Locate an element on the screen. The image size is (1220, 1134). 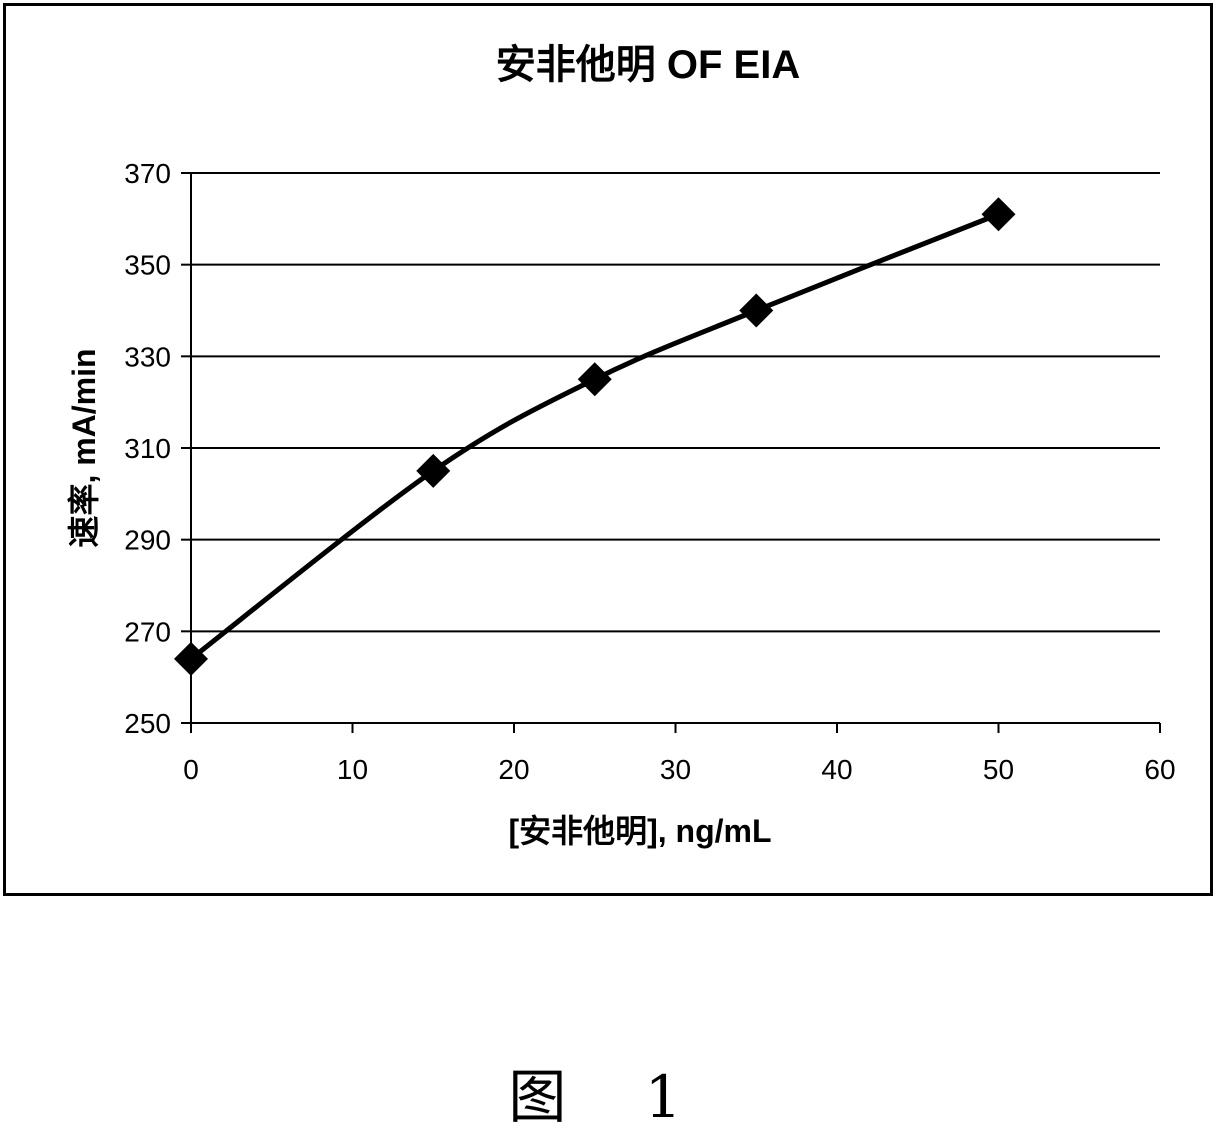
x-axis-label: [安非他明], ng/mL is located at coordinates (639, 831).